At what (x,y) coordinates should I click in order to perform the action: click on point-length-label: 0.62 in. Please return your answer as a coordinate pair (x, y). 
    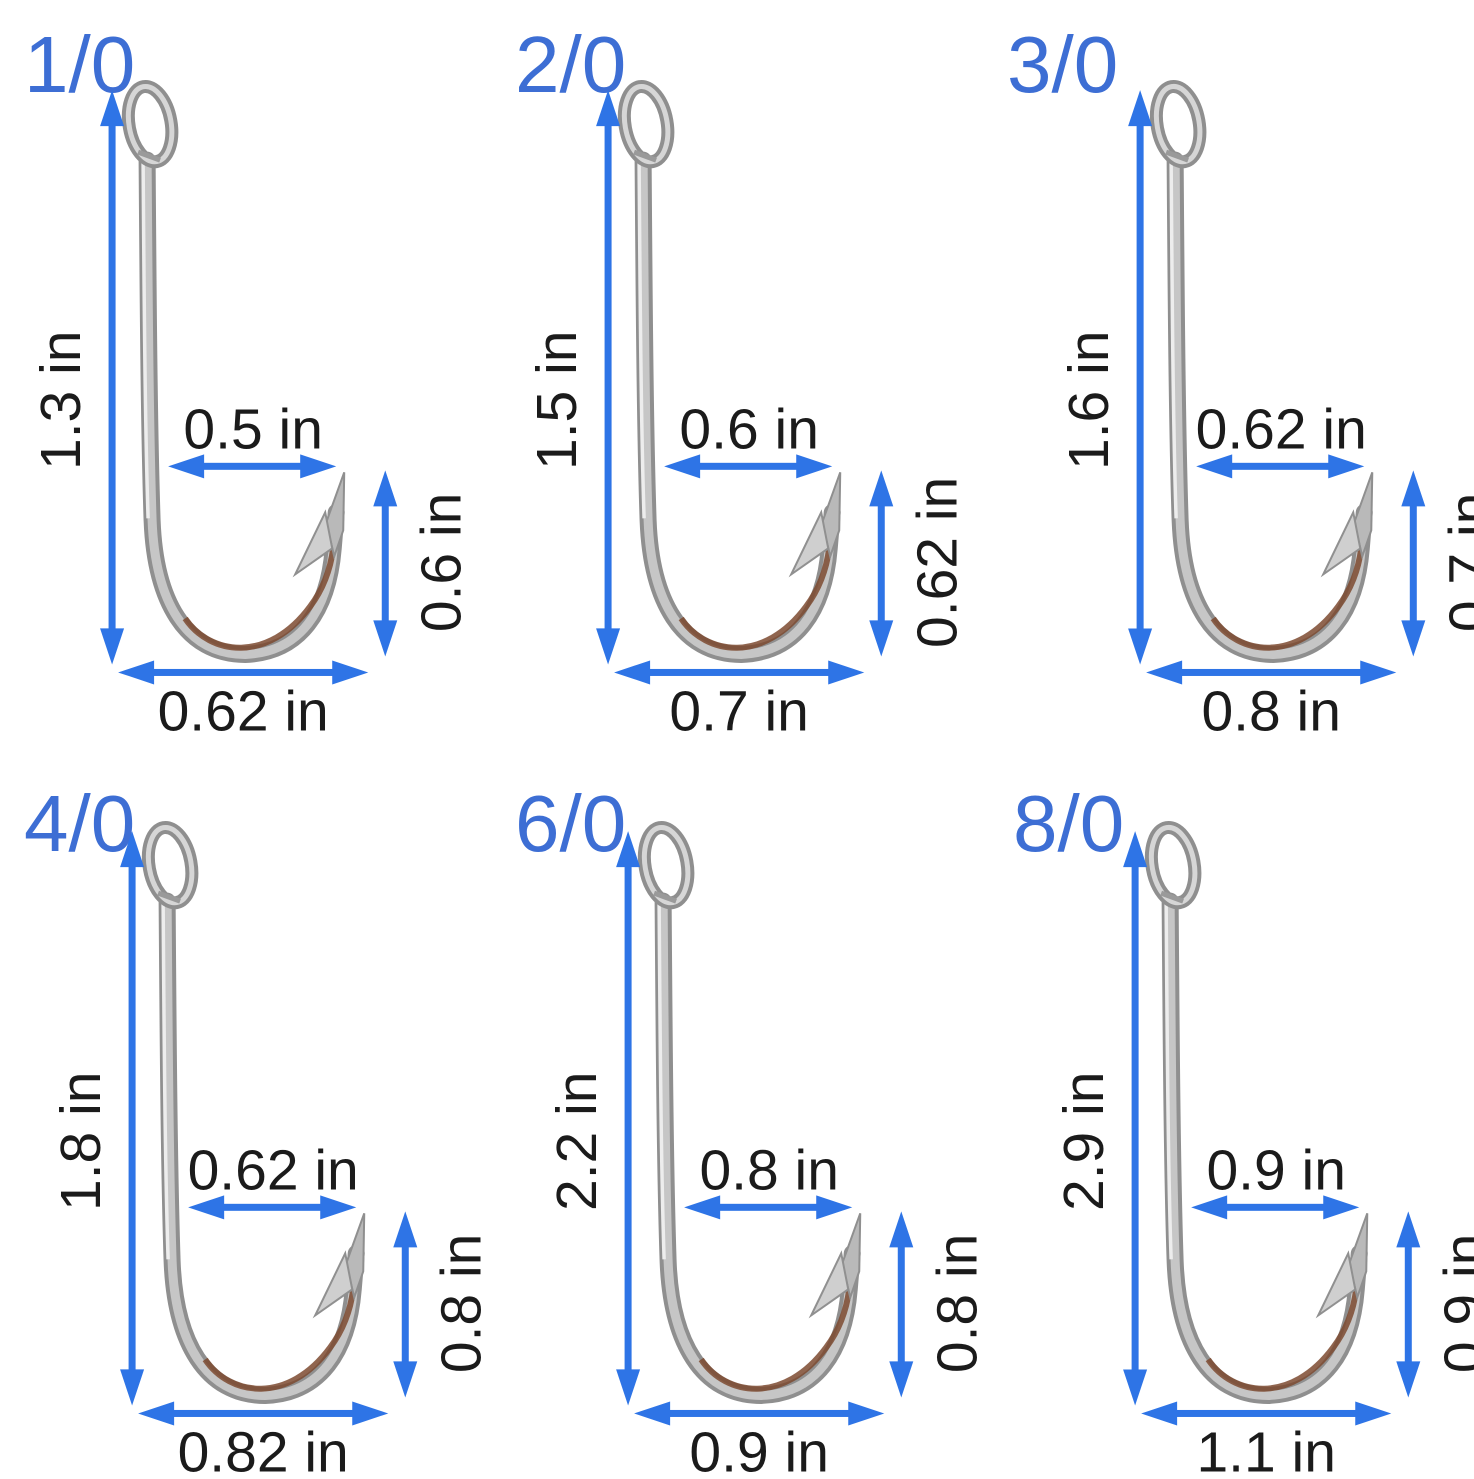
    Looking at the image, I should click on (938, 562).